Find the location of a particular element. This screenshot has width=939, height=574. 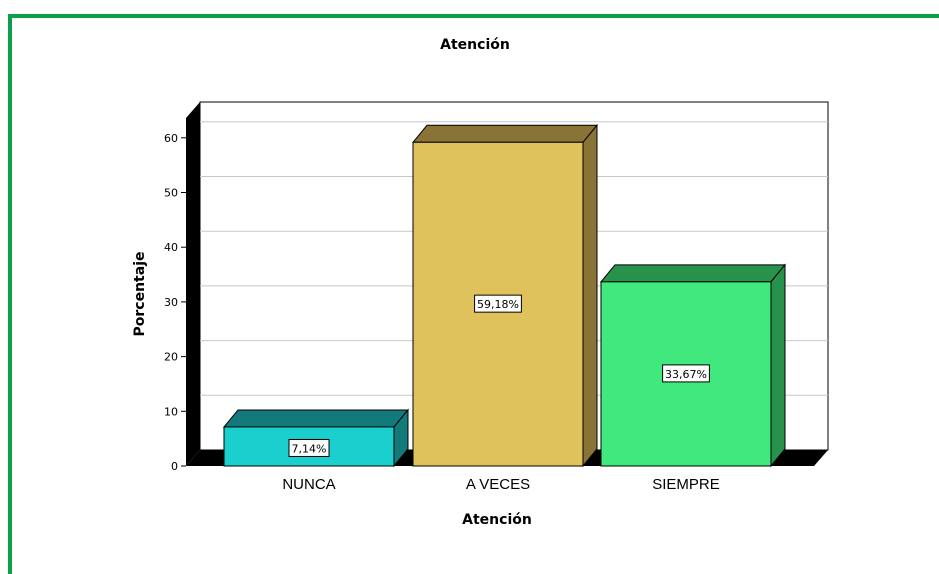

data-label: 59,18% is located at coordinates (498, 304).